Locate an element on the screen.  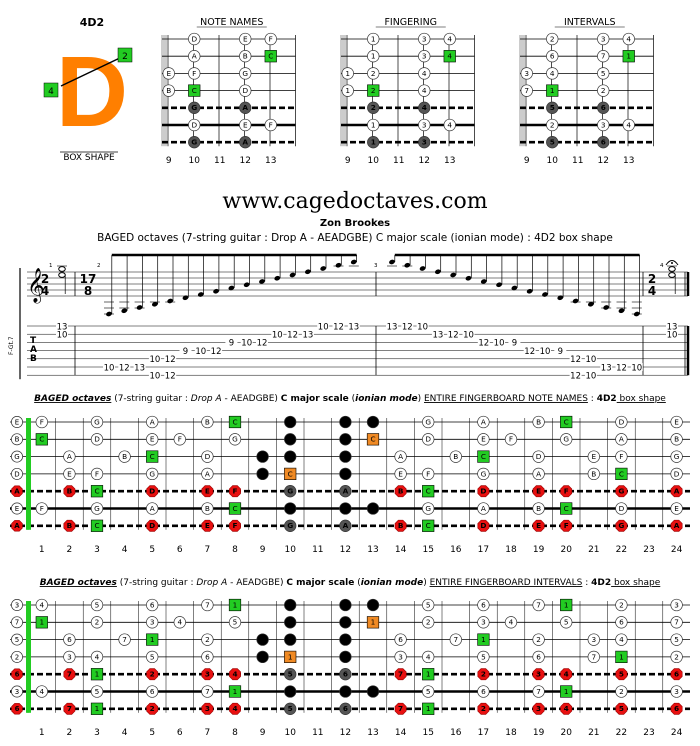
tab-number-bg is located at coordinates (185, 350).